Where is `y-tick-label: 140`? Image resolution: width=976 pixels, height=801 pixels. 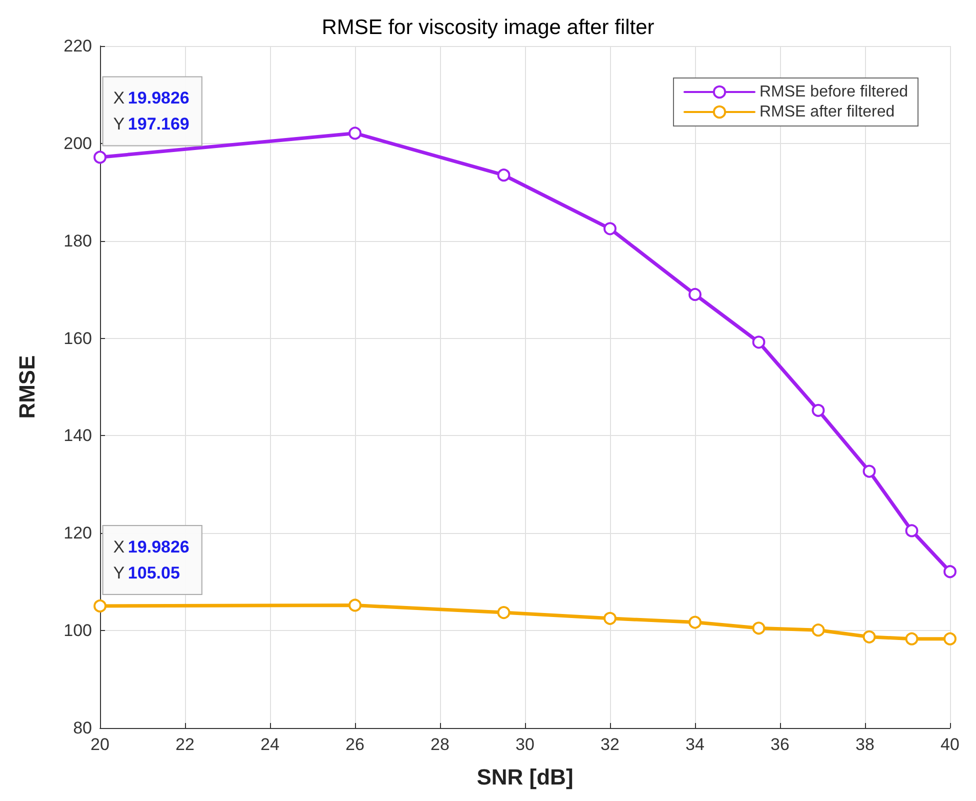 y-tick-label: 140 is located at coordinates (78, 436).